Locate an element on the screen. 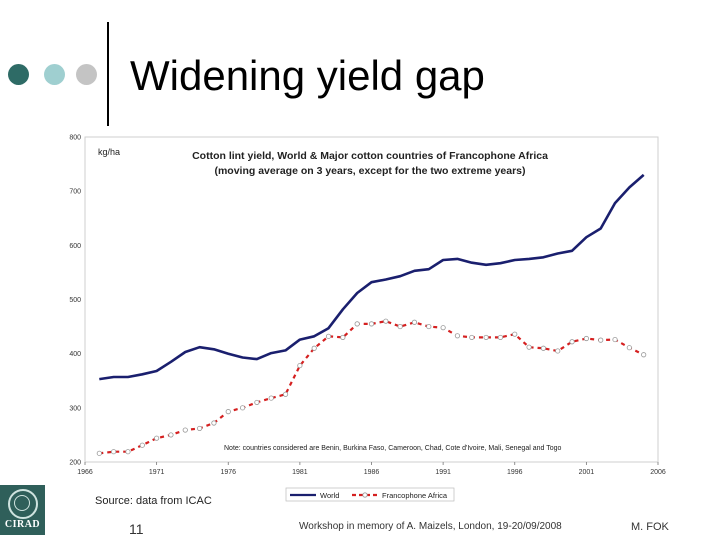  x-tick-label: 1976 is located at coordinates (228, 472).